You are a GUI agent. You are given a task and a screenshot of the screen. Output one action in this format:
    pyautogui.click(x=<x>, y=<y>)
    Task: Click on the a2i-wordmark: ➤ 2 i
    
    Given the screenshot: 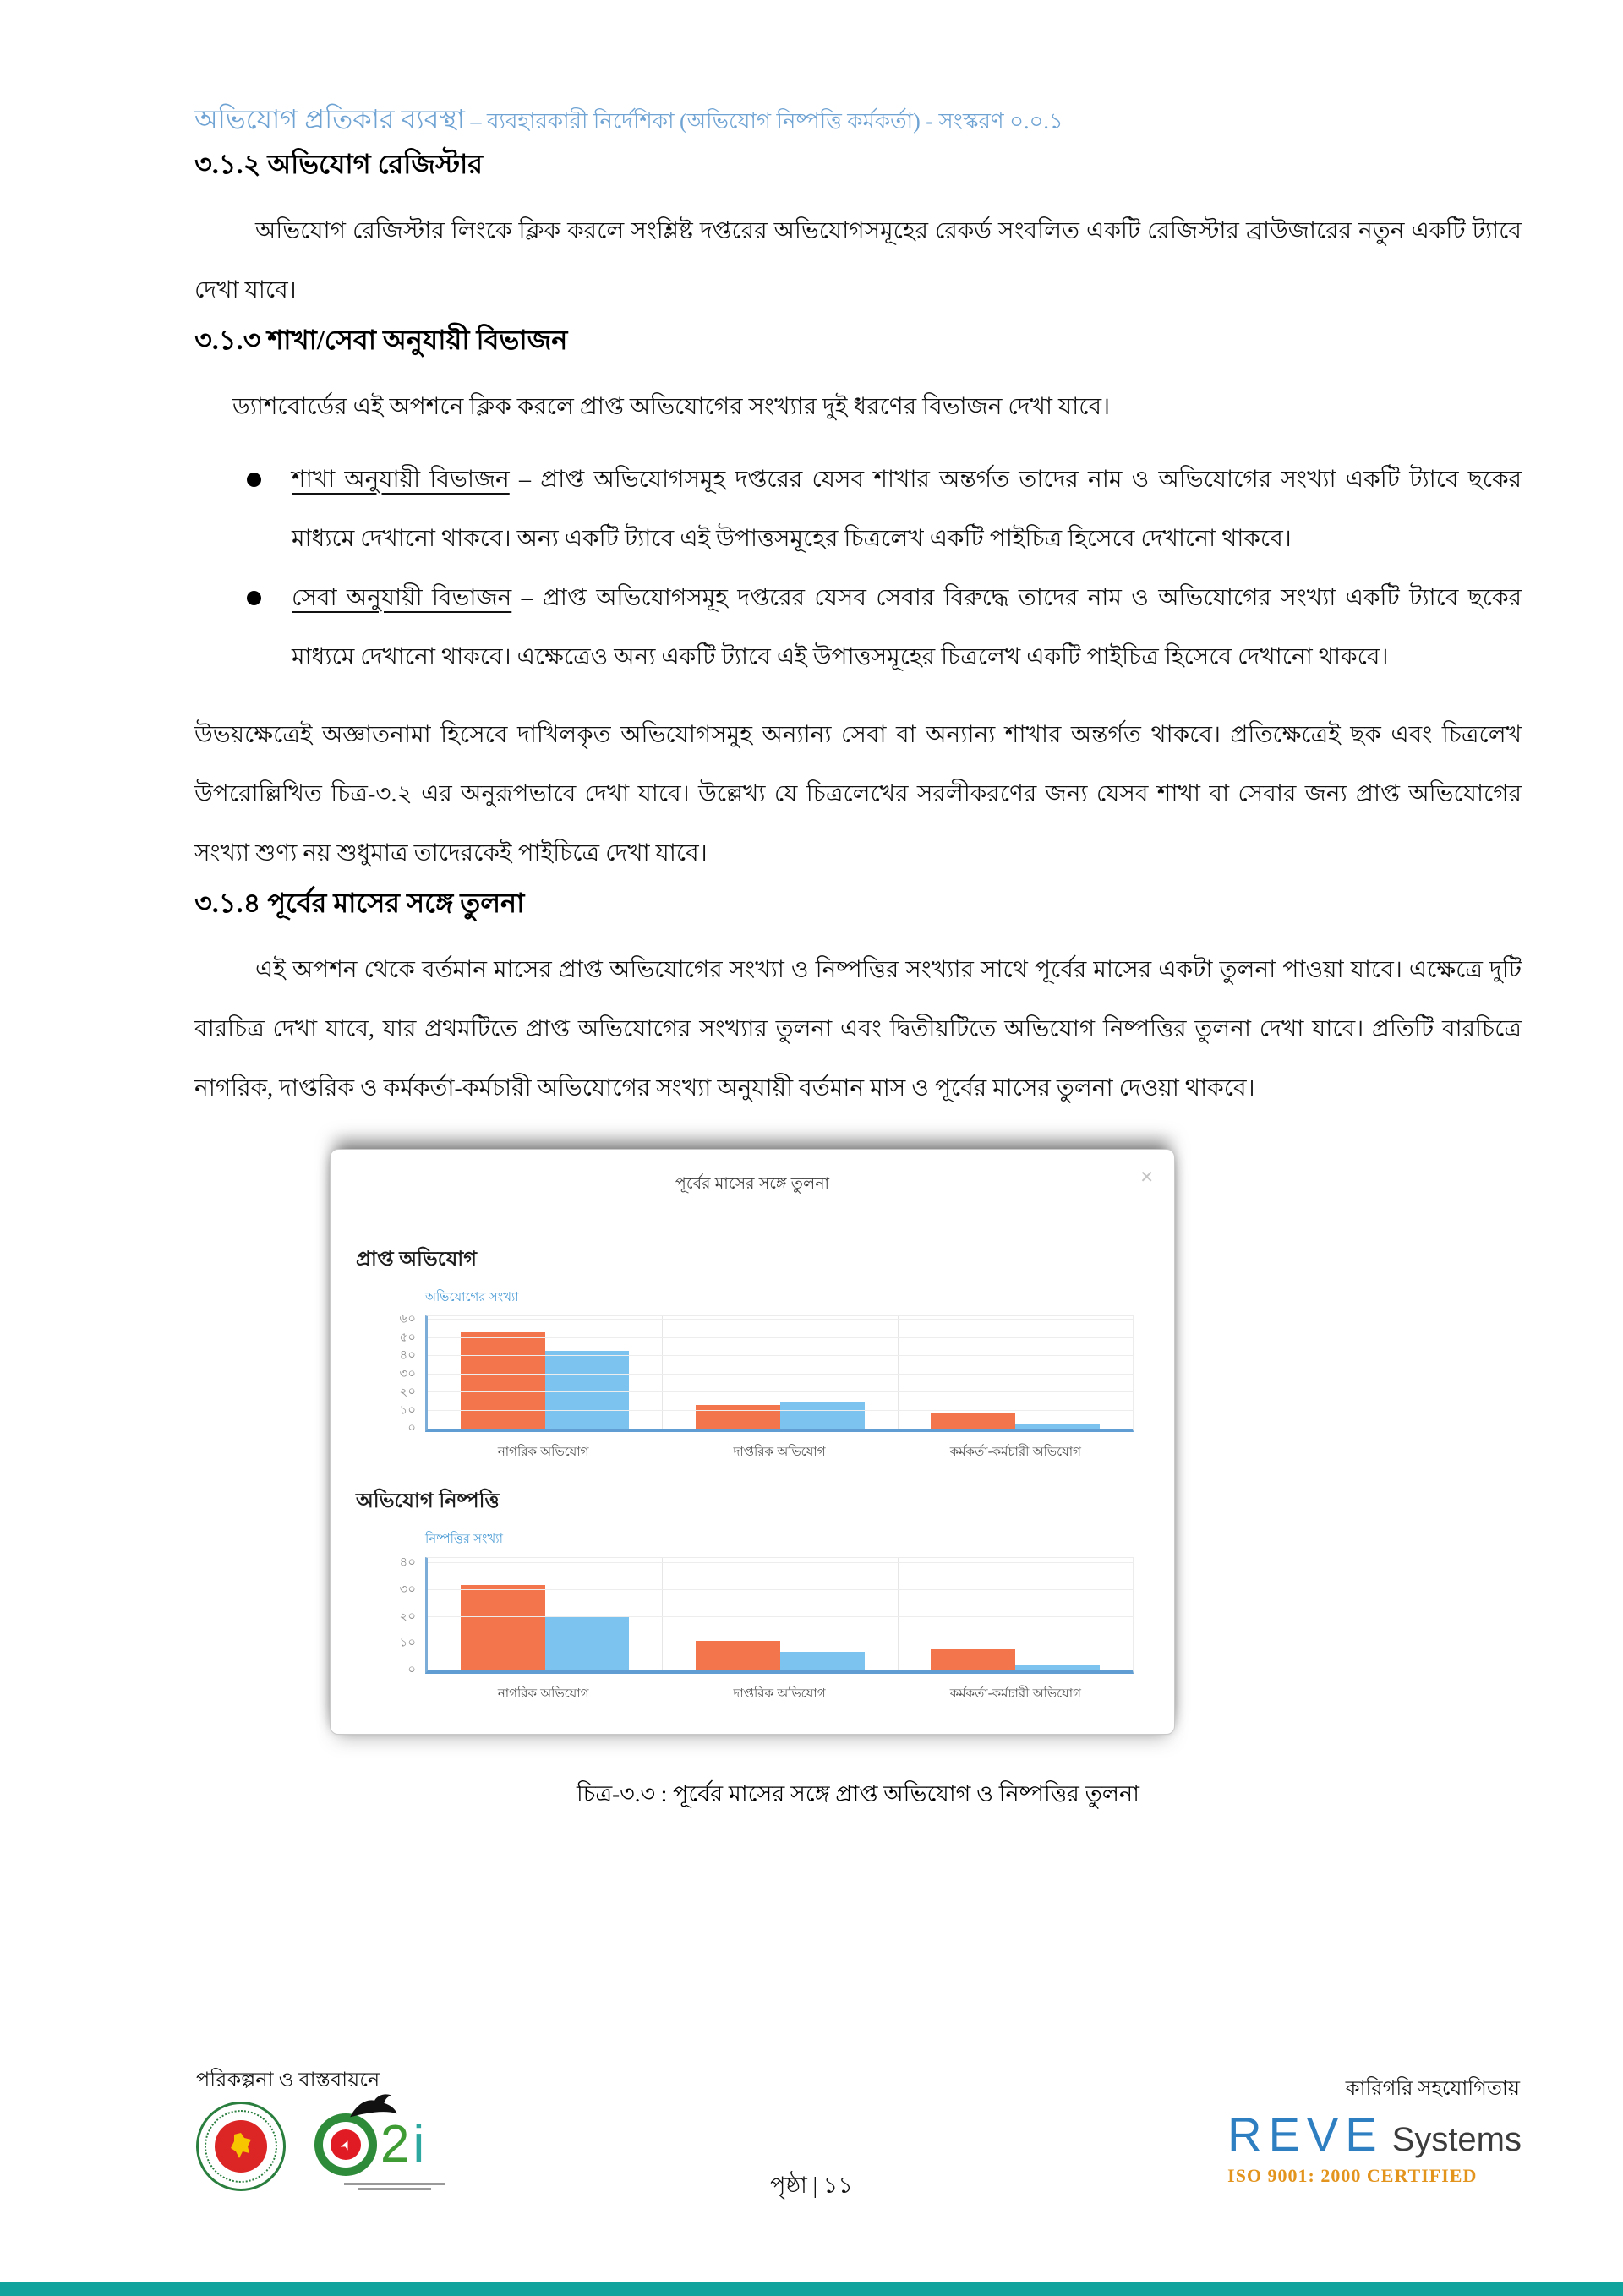 What is the action you would take?
    pyautogui.click(x=395, y=2144)
    